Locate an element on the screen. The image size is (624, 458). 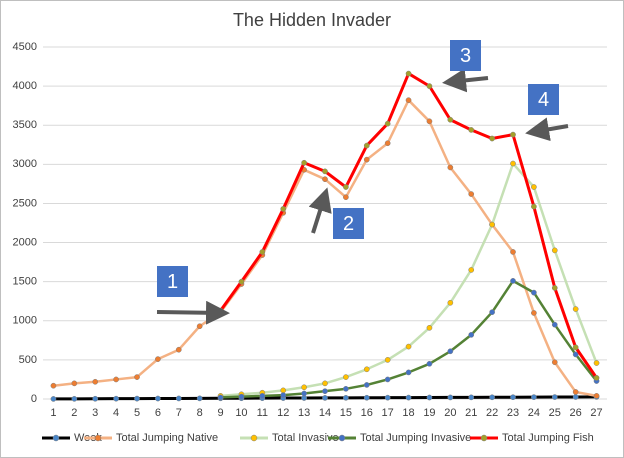
x-tick-label: 4 is located at coordinates (116, 413).